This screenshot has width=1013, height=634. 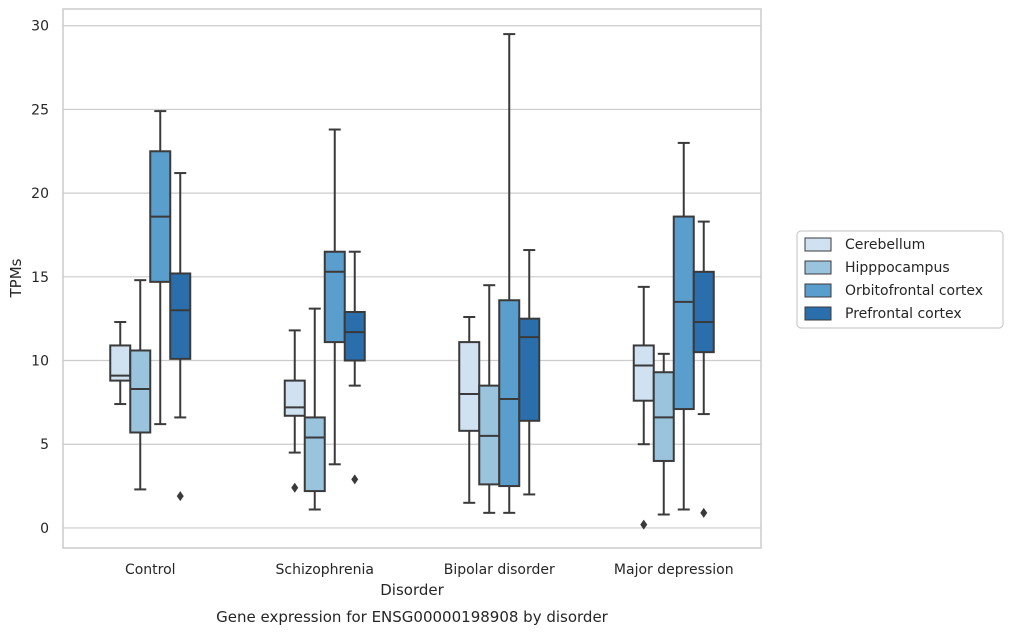 I want to click on y-tick-label: 10, so click(x=40, y=362).